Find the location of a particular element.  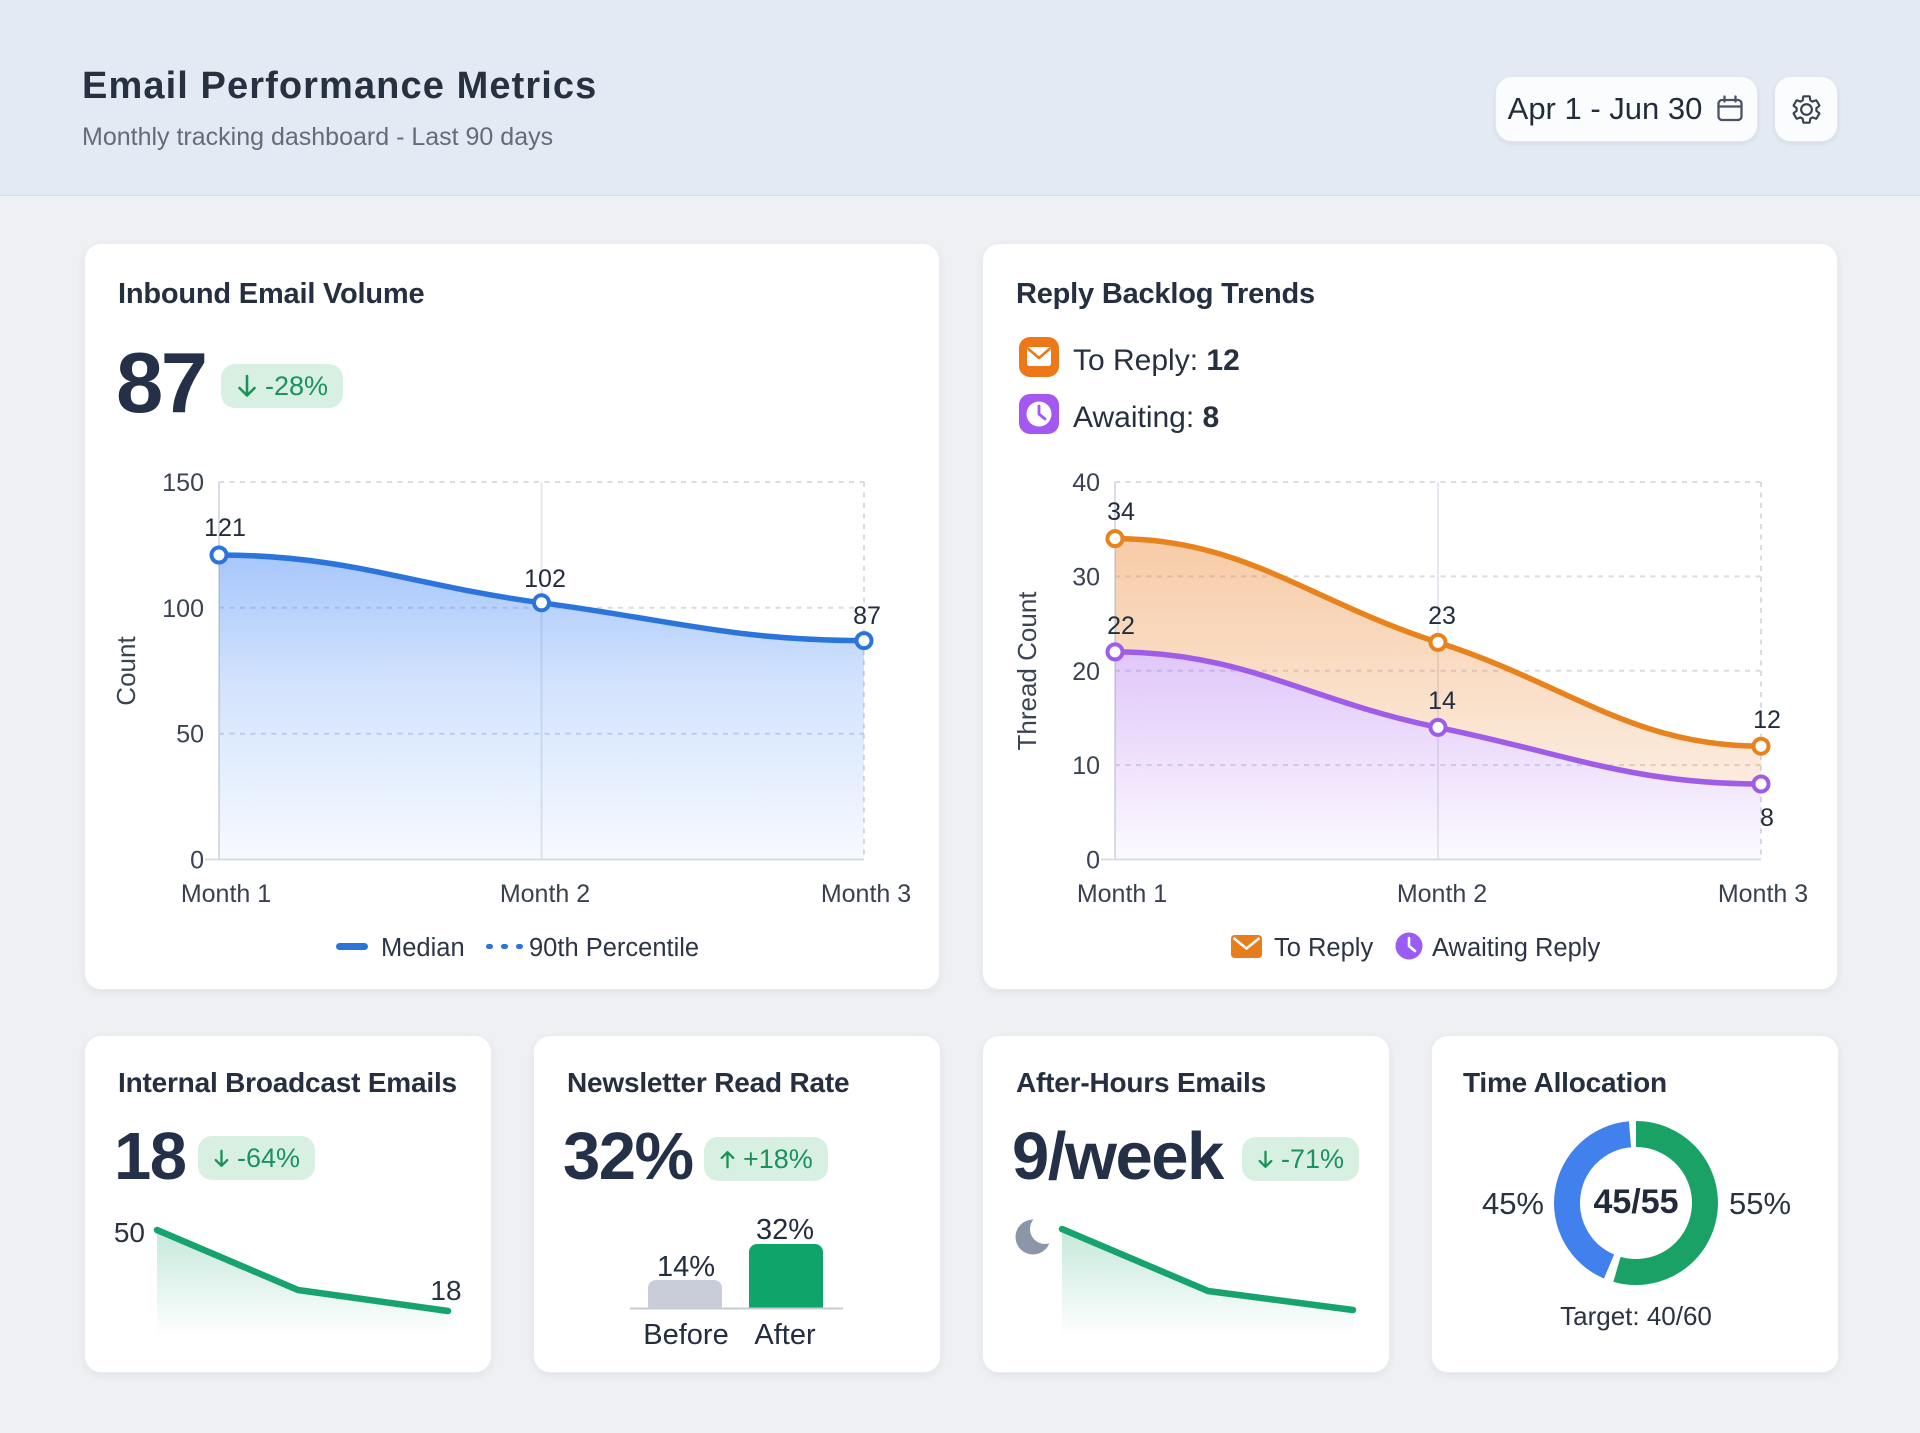

svg-text: Before is located at coordinates (685, 1335).